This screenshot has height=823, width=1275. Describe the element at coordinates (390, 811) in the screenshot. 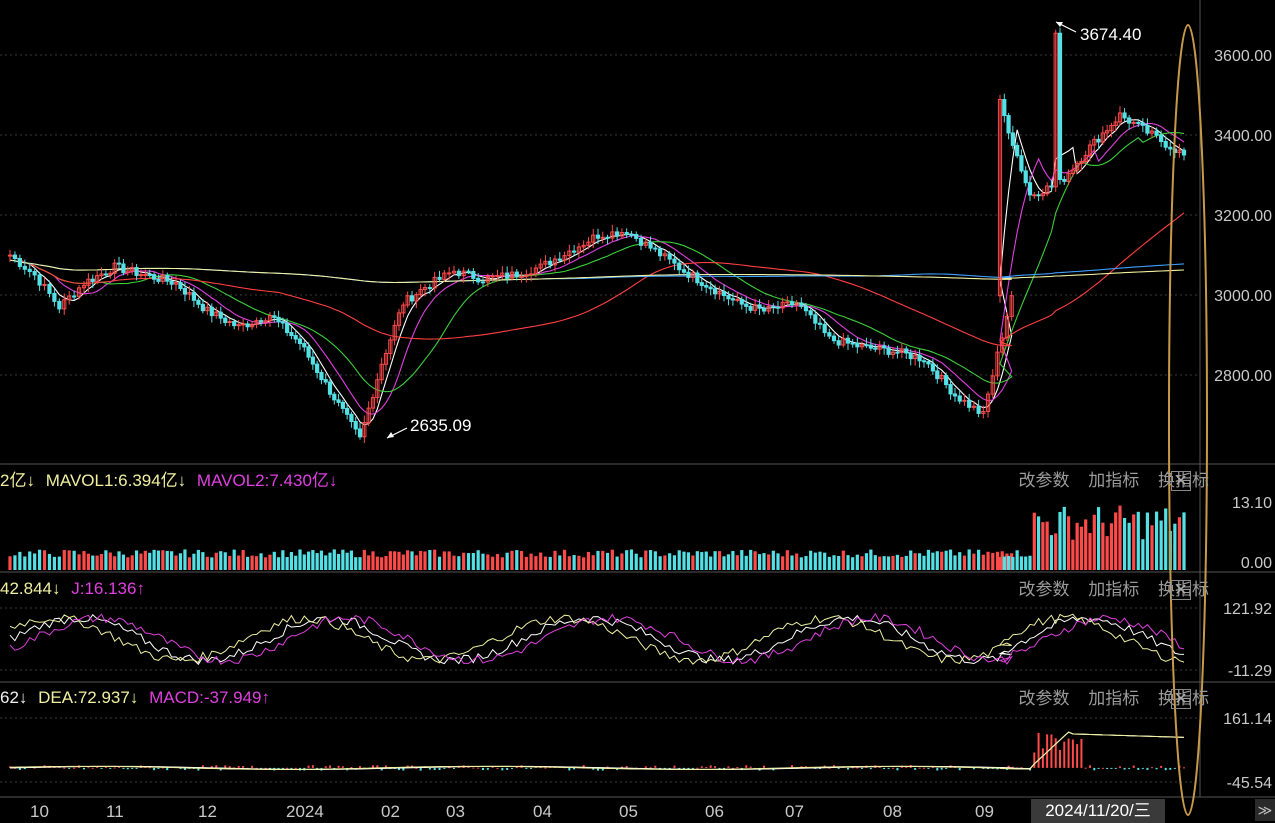

I see `x-tick: 02` at that location.